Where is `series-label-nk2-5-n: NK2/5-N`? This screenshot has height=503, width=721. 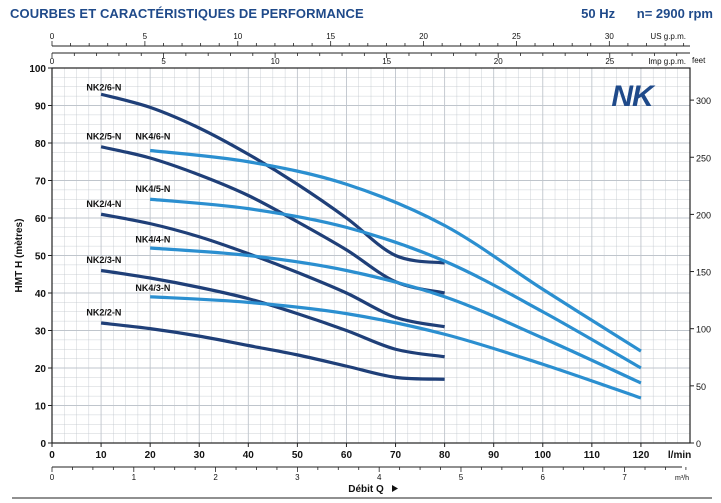
series-label-nk2-5-n: NK2/5-N is located at coordinates (103, 136).